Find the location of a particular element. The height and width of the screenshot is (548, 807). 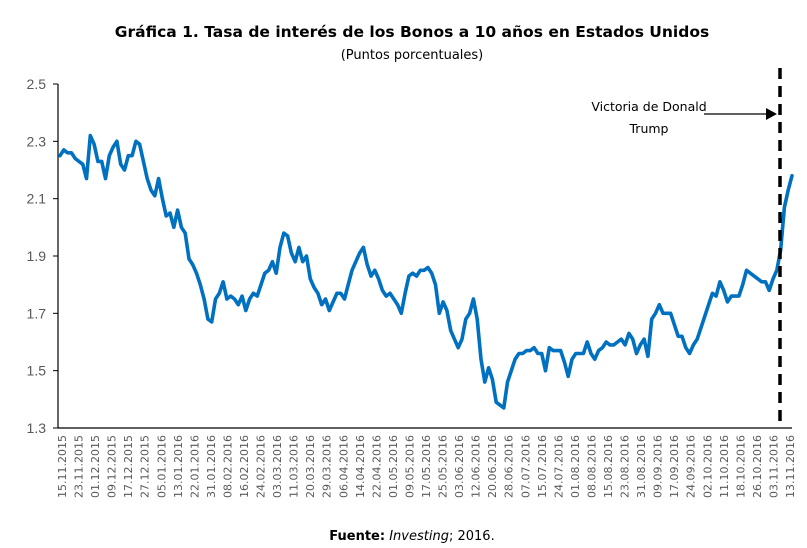

x-tick-label: 15.08.2016 is located at coordinates (608, 466).